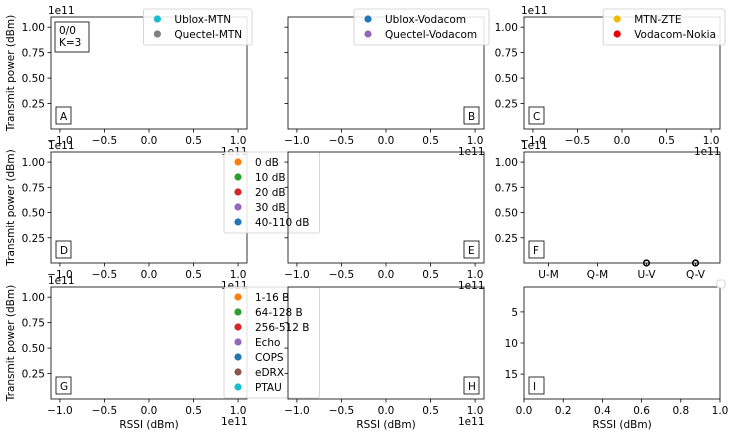  What do you see at coordinates (234, 422) in the screenshot?
I see `x-exponent-label: 1e11` at bounding box center [234, 422].